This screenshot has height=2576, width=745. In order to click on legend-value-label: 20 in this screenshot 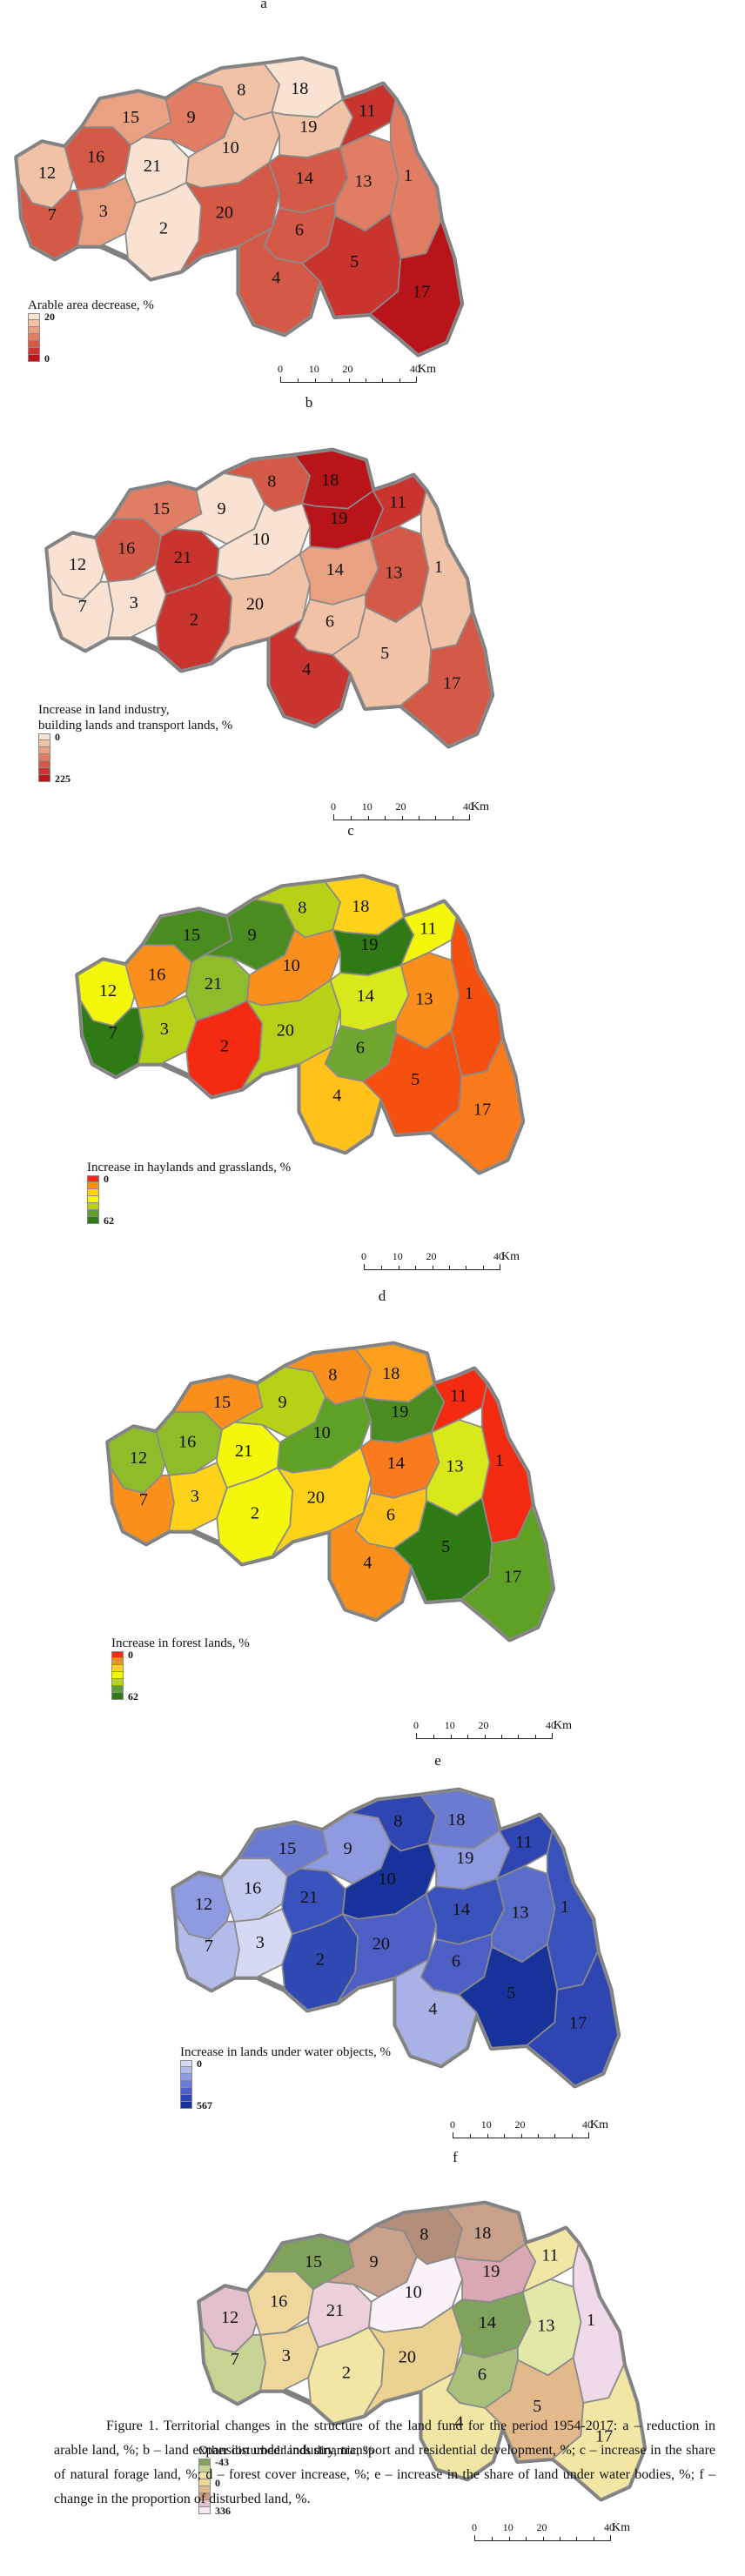, I will do `click(50, 316)`.